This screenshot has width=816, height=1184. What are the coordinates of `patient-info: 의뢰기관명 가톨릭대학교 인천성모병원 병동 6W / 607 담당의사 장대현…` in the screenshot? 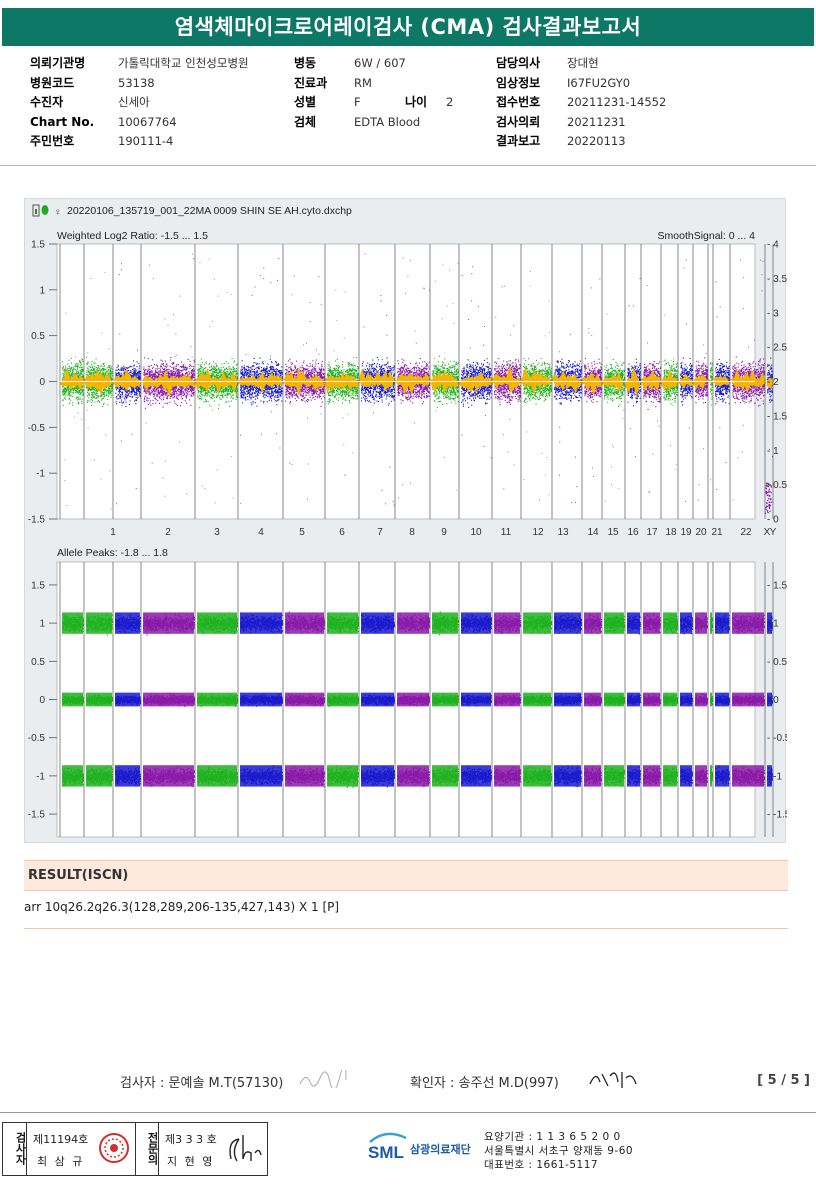 It's located at (408, 107).